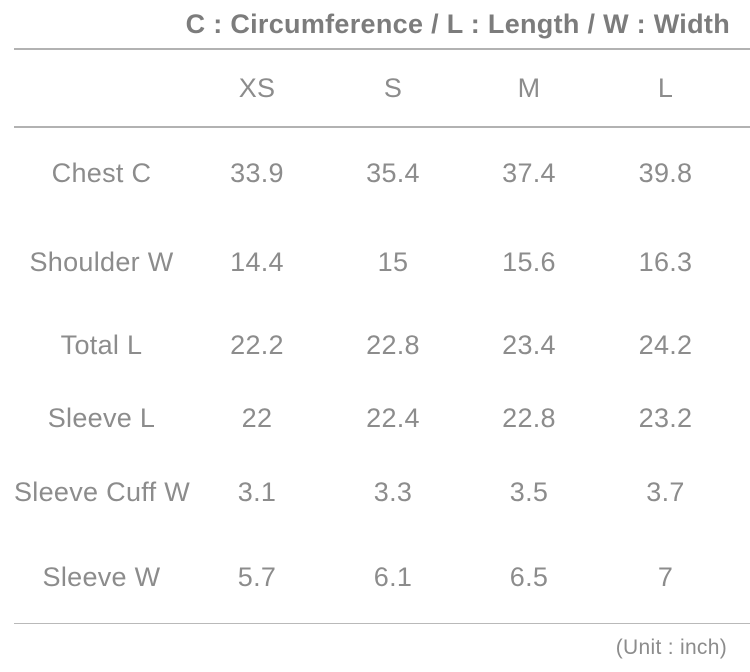 This screenshot has width=750, height=672. Describe the element at coordinates (257, 577) in the screenshot. I see `cell-value: 5.7` at that location.